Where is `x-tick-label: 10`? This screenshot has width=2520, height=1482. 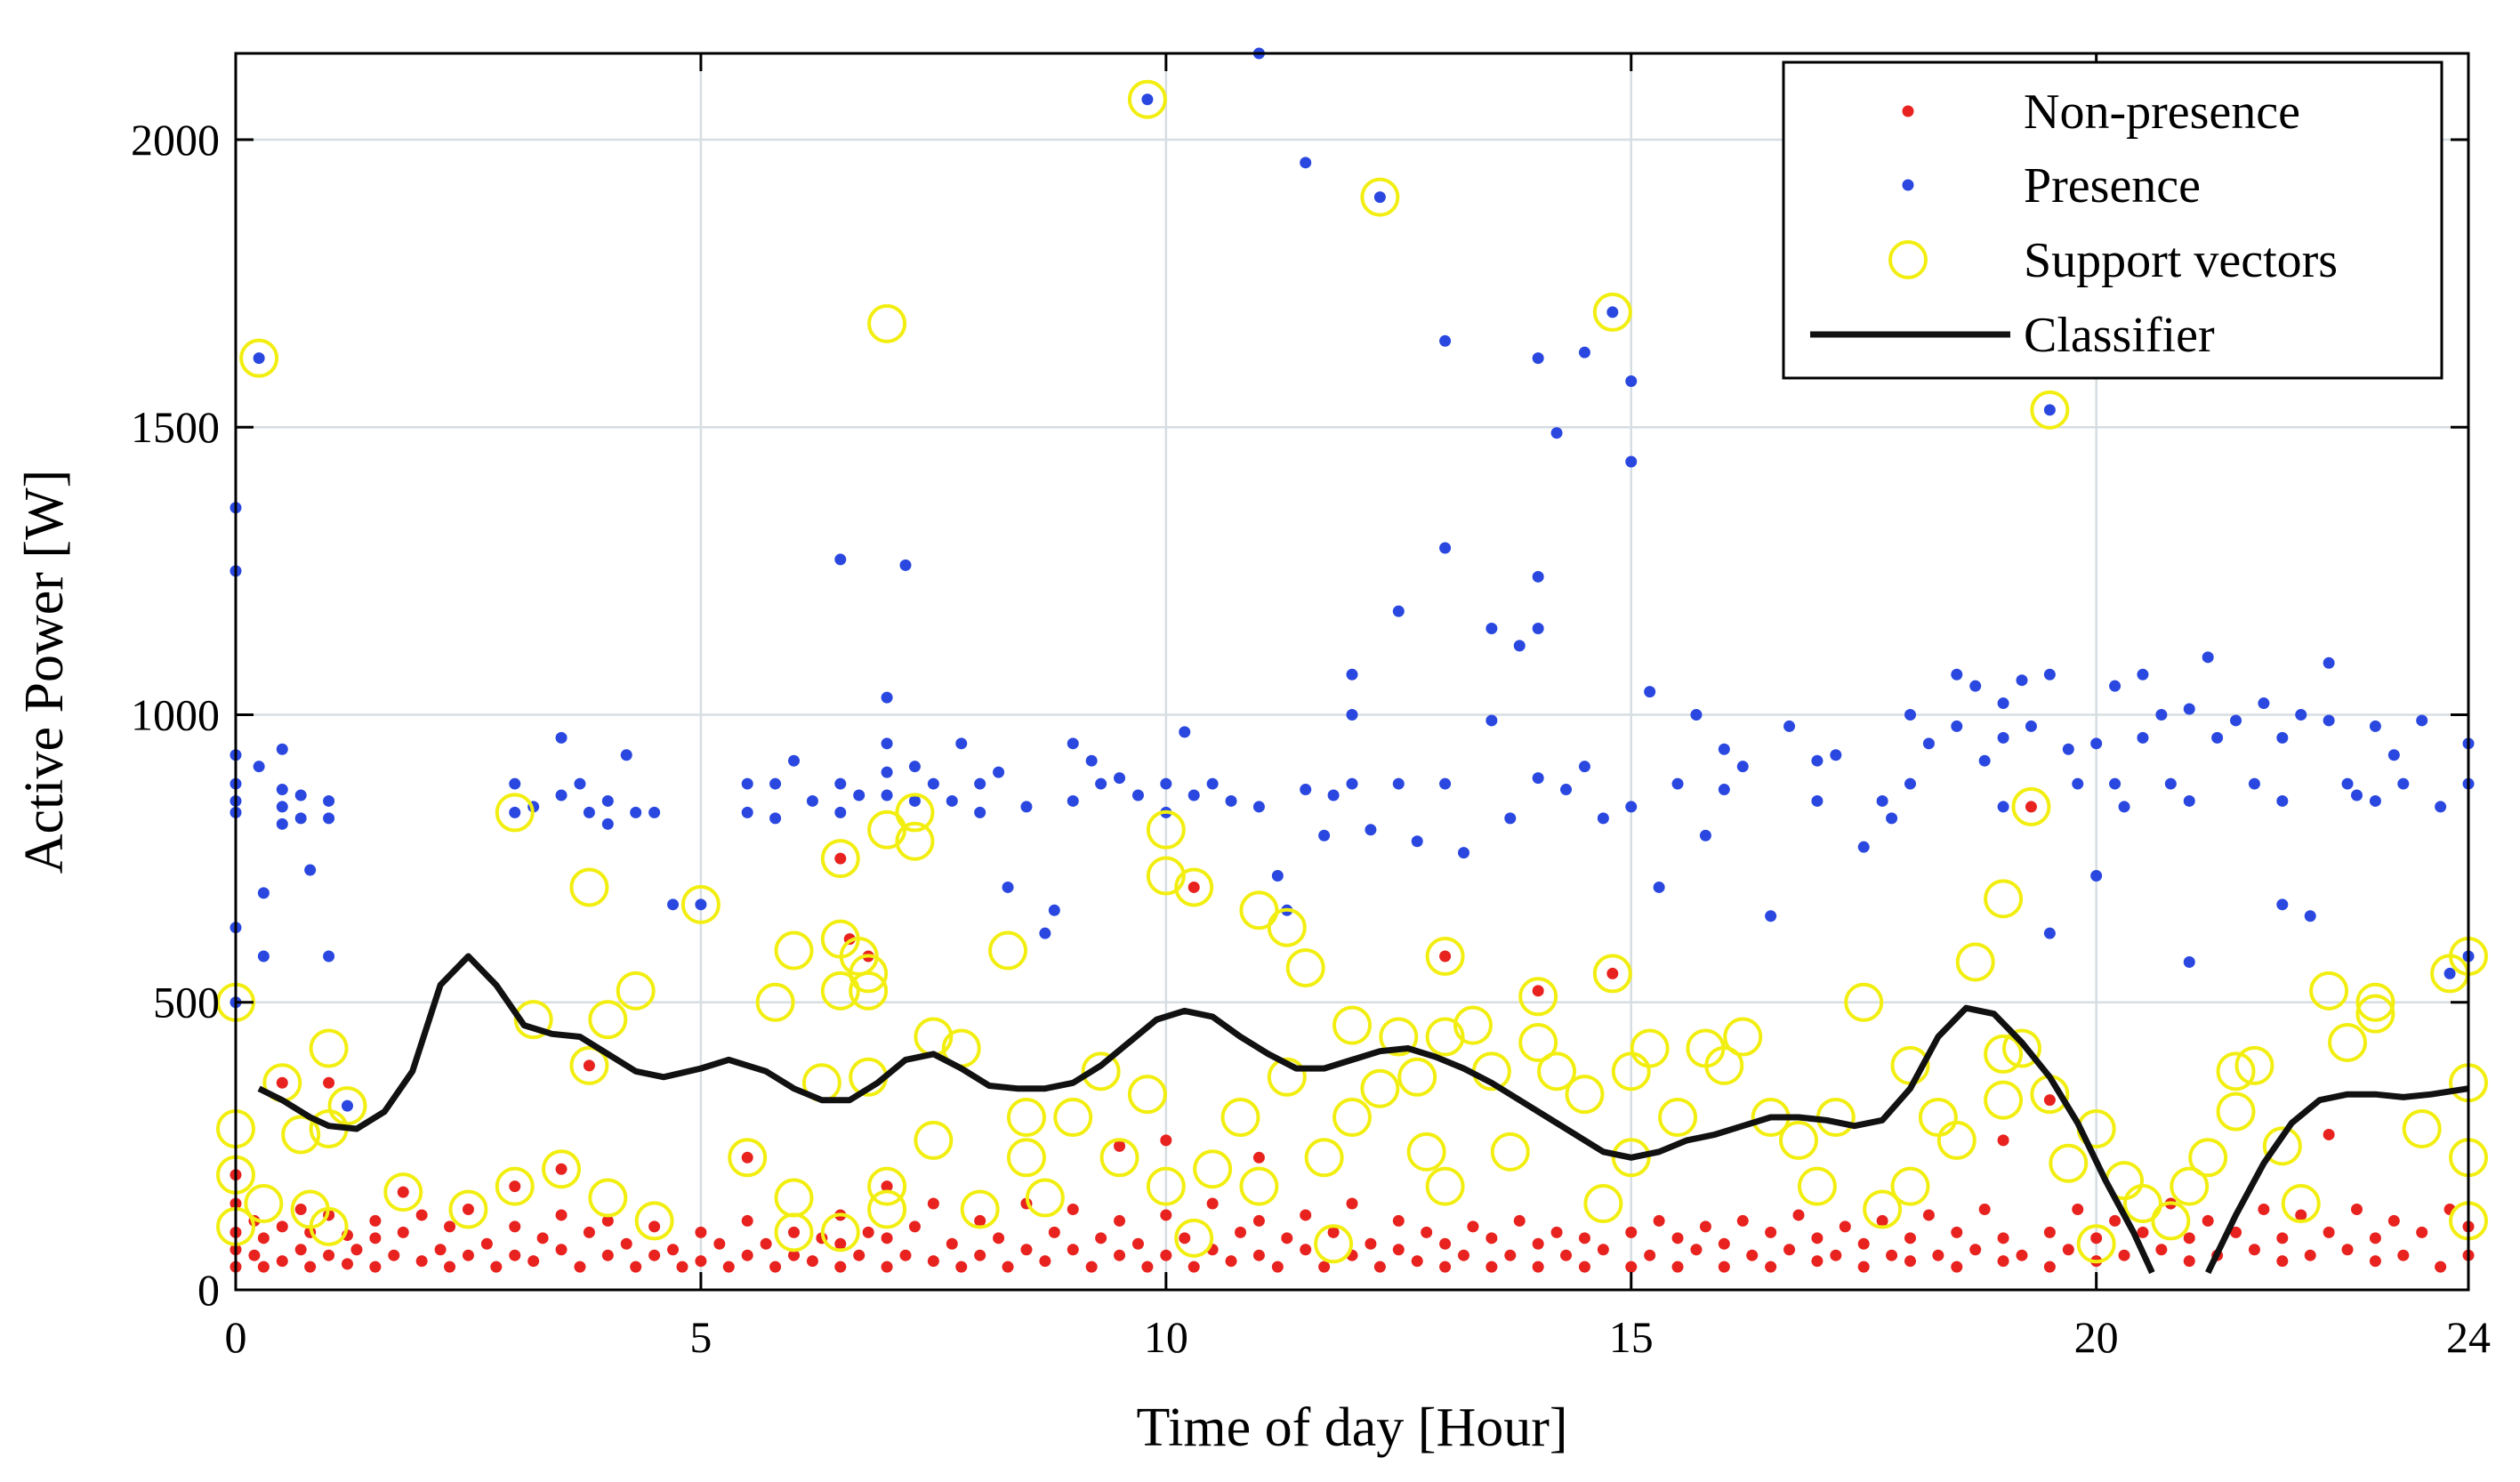 x-tick-label: 10 is located at coordinates (1166, 1337).